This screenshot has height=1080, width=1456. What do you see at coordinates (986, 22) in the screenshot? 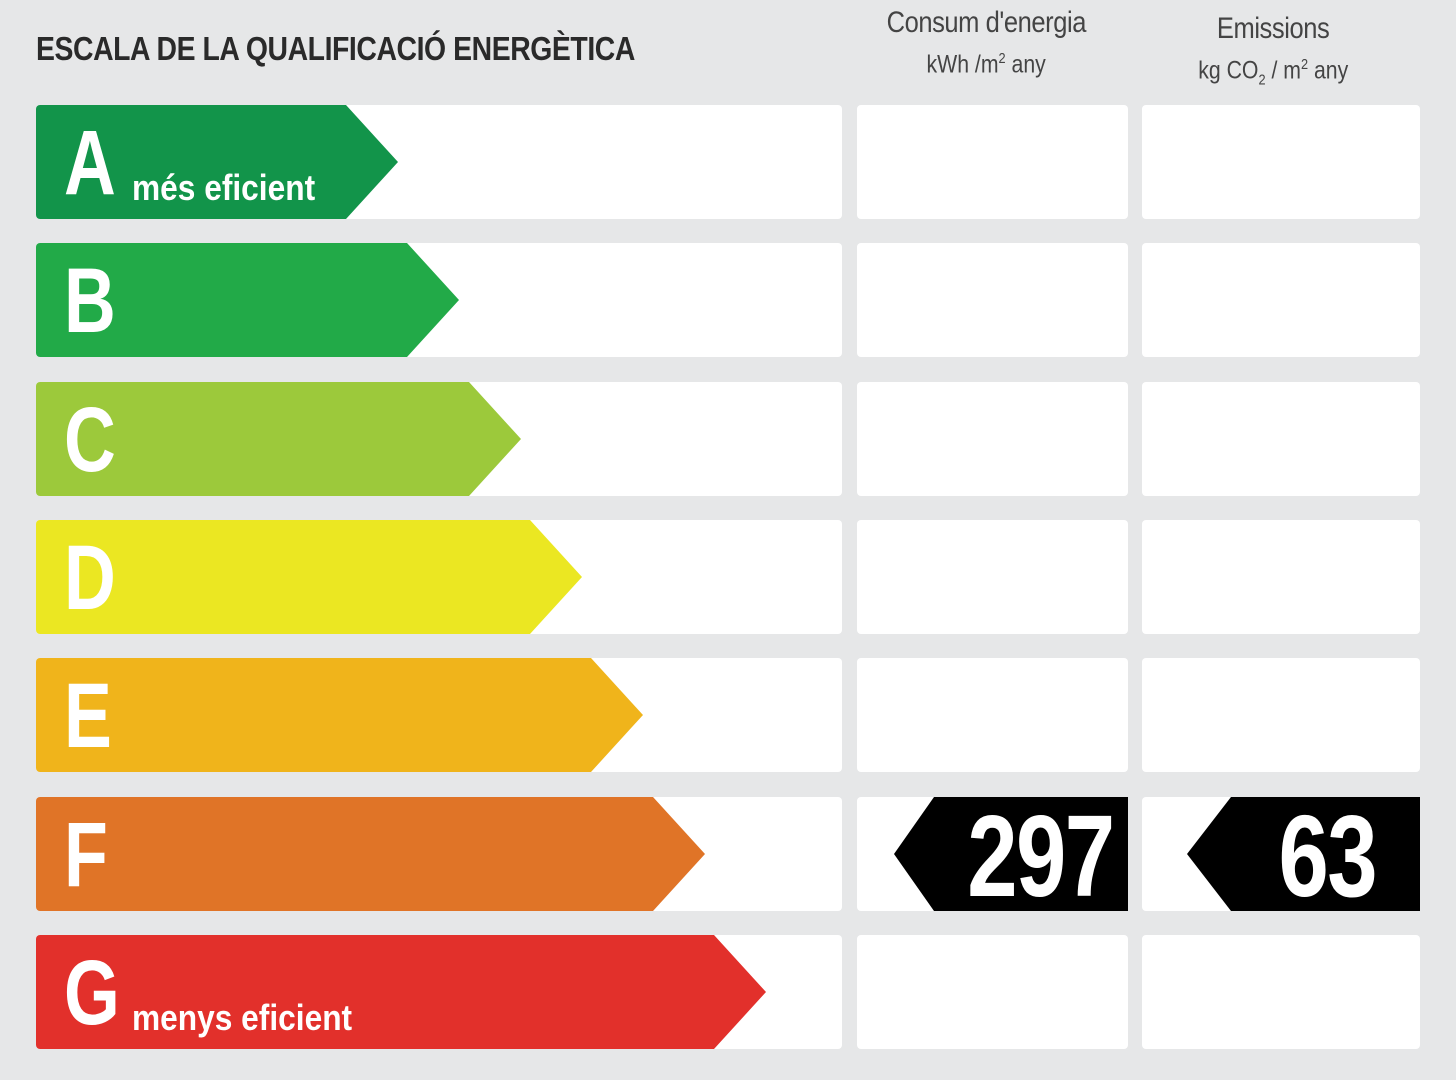
I see `consum-title: Consum d'energia` at bounding box center [986, 22].